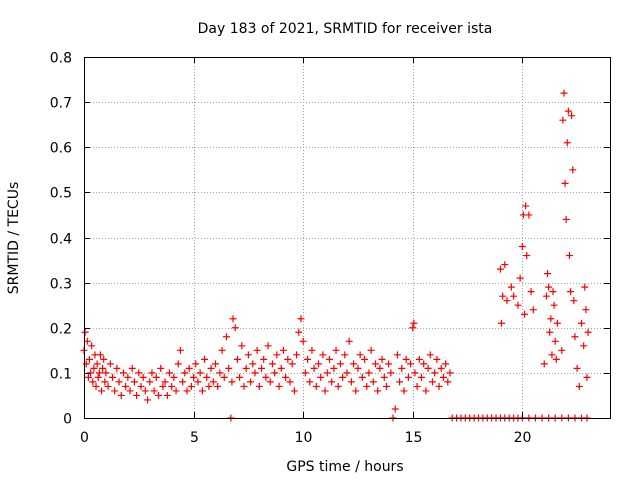  Describe the element at coordinates (523, 438) in the screenshot. I see `x-tick-label: 20` at that location.